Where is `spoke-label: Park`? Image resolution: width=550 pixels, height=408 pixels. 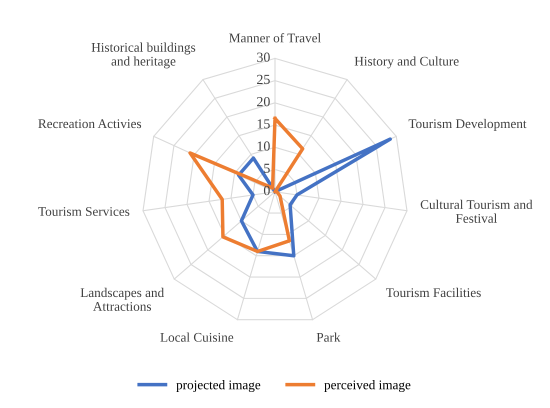 spoke-label: Park is located at coordinates (328, 337).